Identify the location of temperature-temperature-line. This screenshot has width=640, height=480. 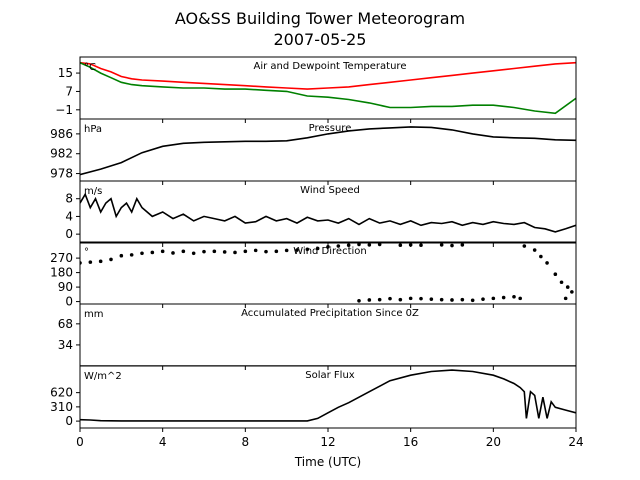
(328, 75).